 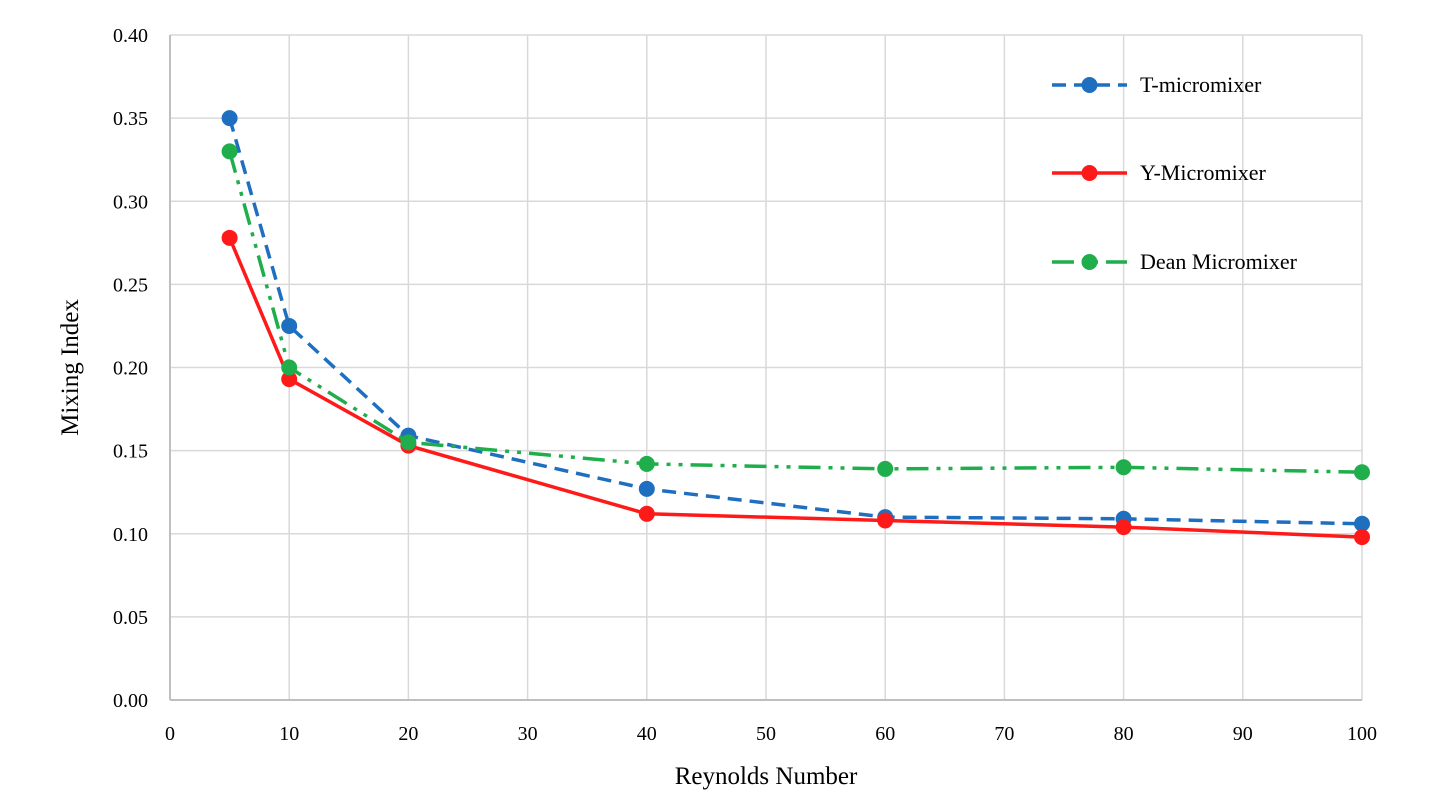 I want to click on legend-entry: Y-Micromixer, so click(x=1159, y=172).